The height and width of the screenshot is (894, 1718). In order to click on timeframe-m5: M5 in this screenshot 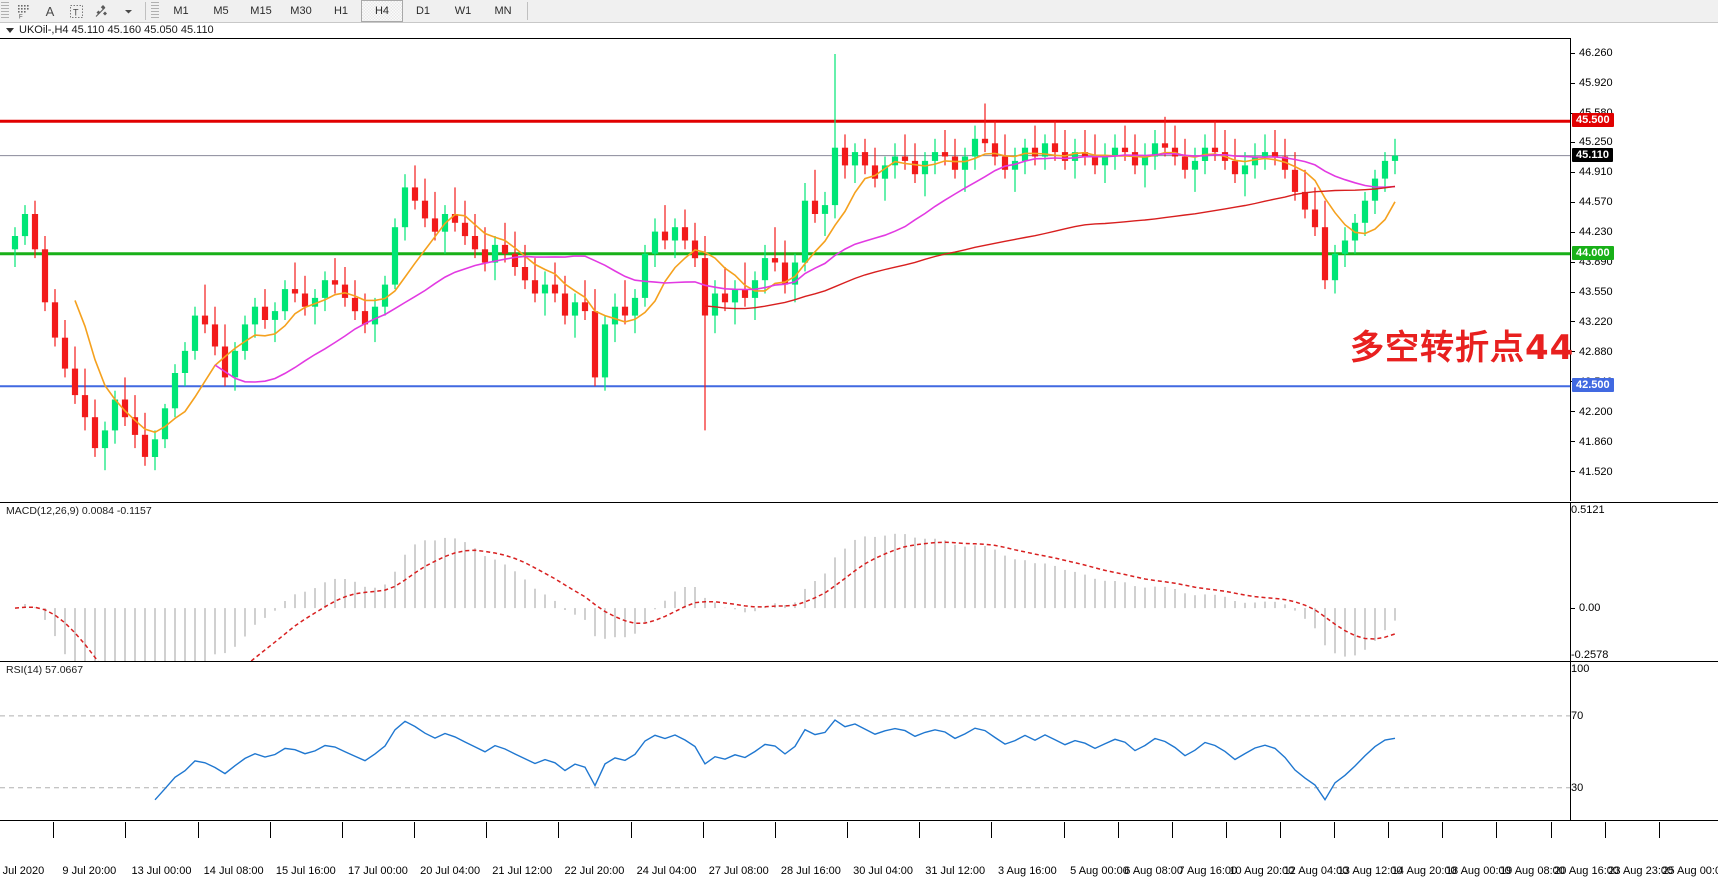, I will do `click(221, 11)`.